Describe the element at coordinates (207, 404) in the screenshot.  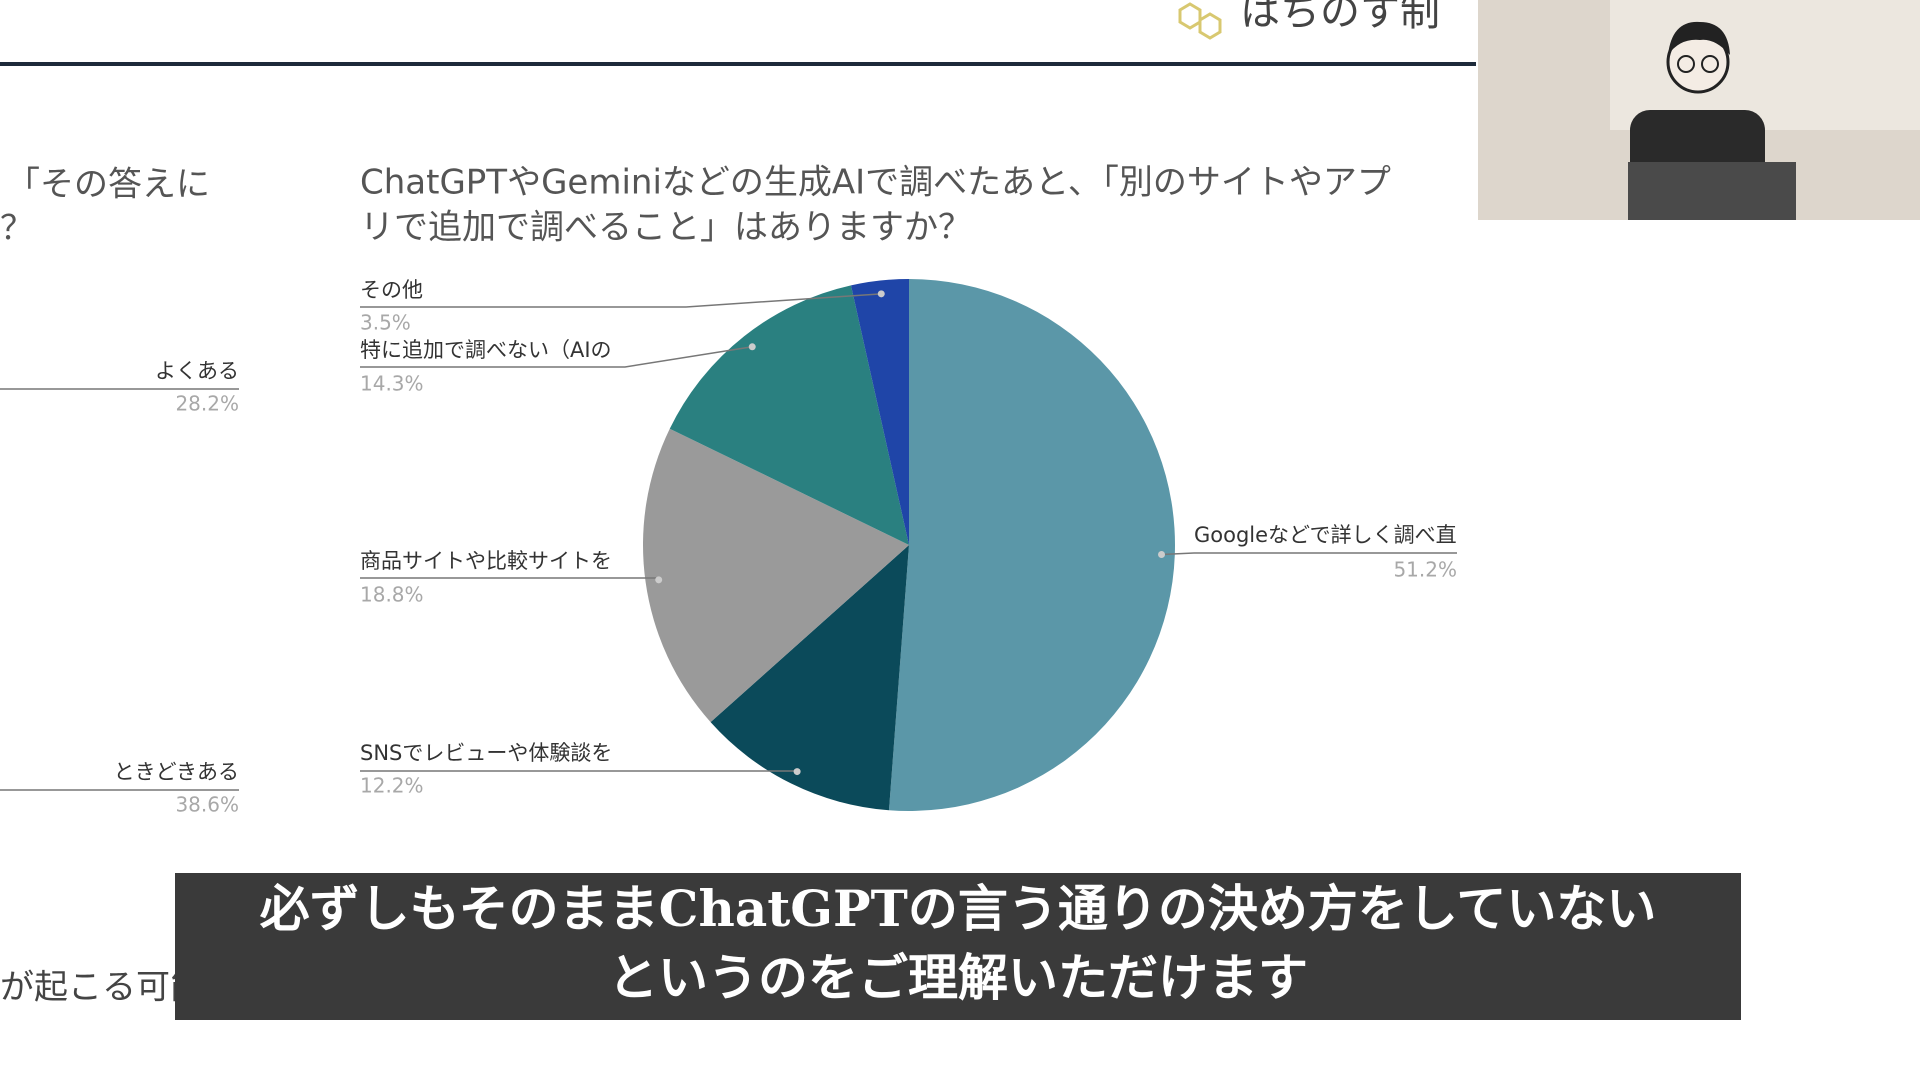
I see `slice-value-label: 28.2%` at that location.